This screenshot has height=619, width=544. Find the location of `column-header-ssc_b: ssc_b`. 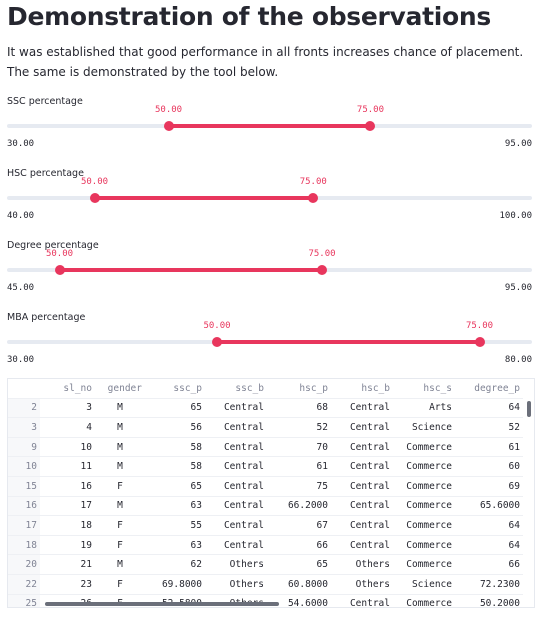

column-header-ssc_b: ssc_b is located at coordinates (236, 389).